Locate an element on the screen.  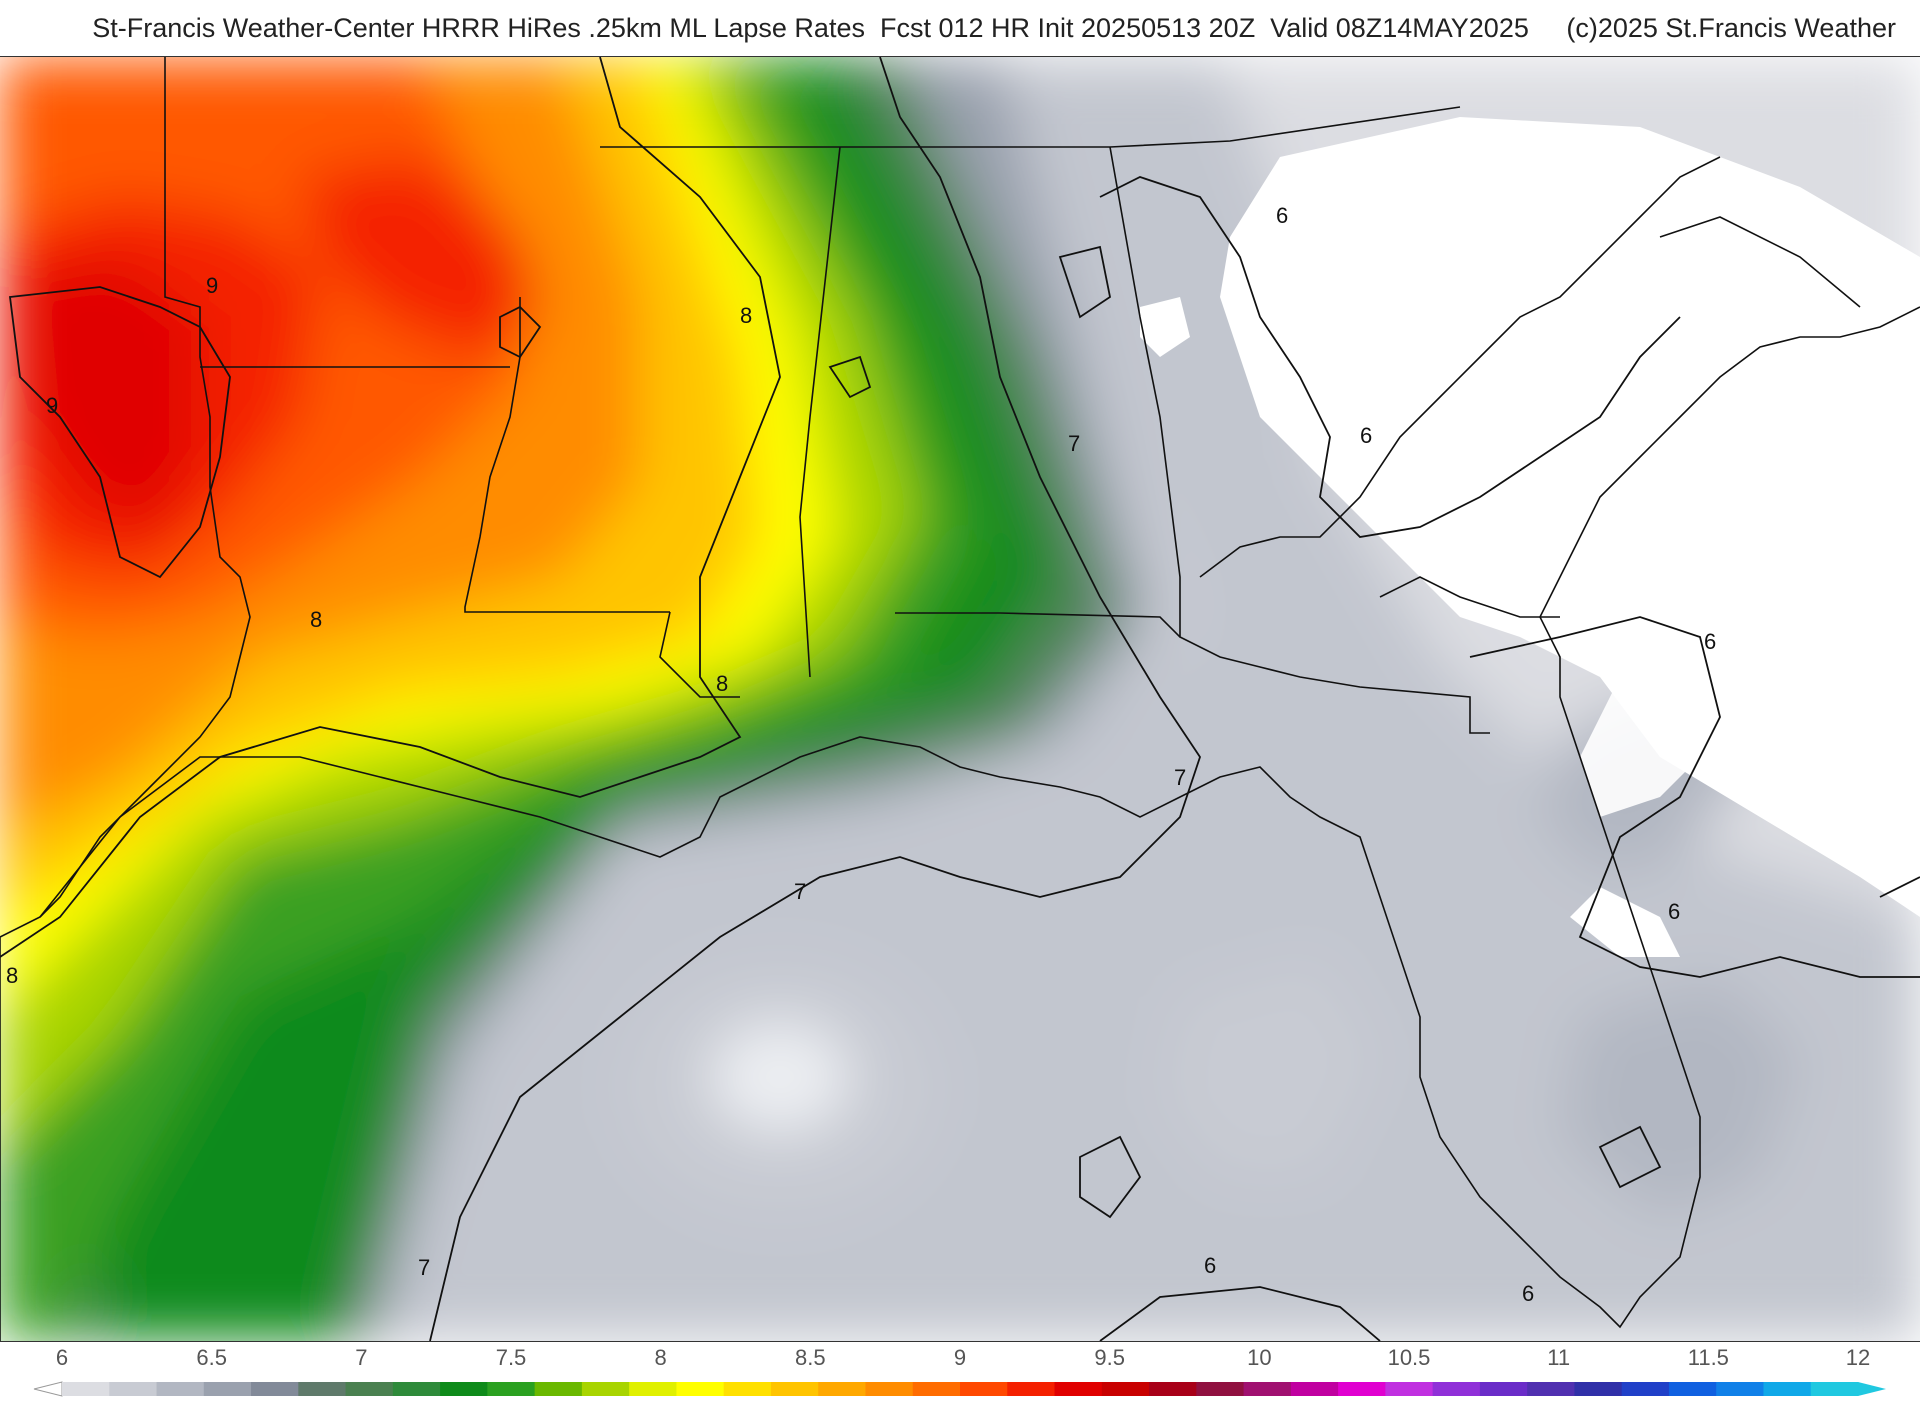
colorbar-tick: 11.5 is located at coordinates (1708, 1357).